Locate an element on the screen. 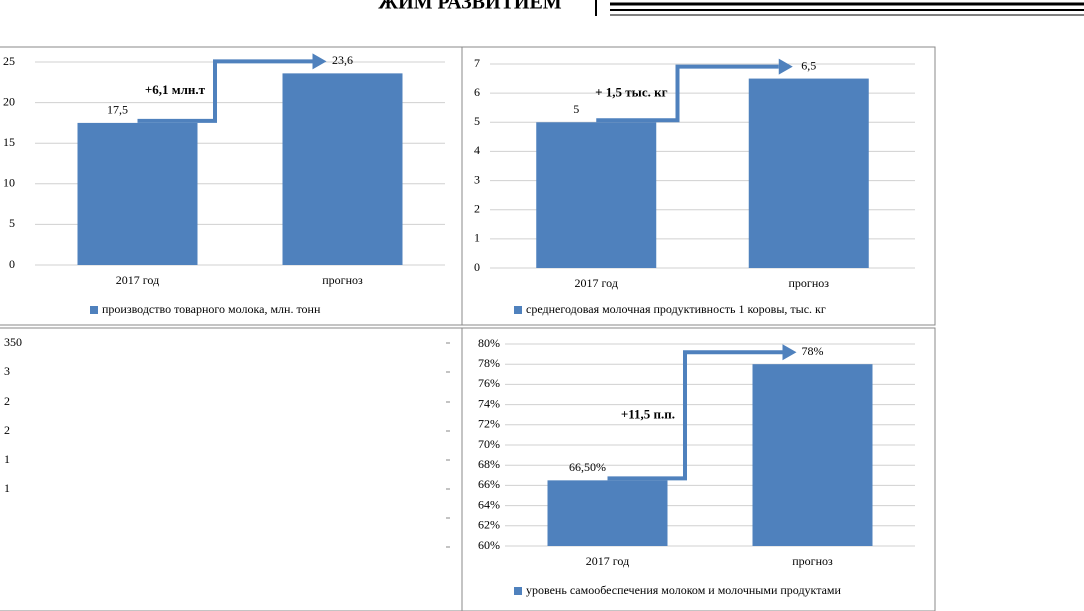  annotation: + 1,5 тыс. кг is located at coordinates (631, 91).